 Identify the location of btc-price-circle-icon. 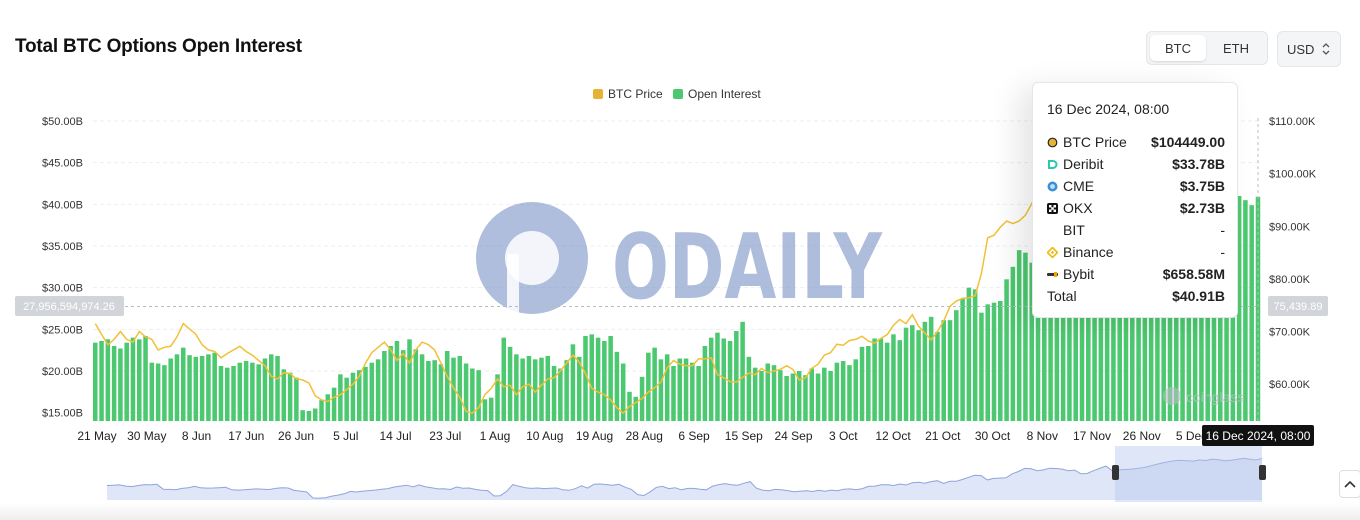
(1052, 142).